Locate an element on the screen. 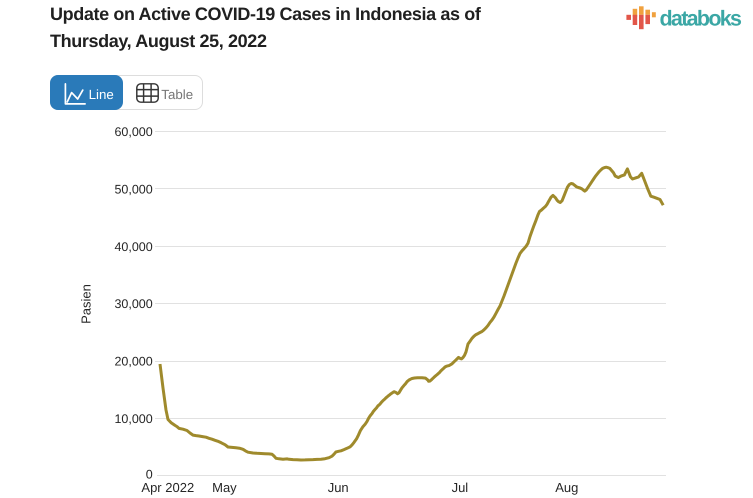 The image size is (753, 498). svg-text: Jun is located at coordinates (338, 487).